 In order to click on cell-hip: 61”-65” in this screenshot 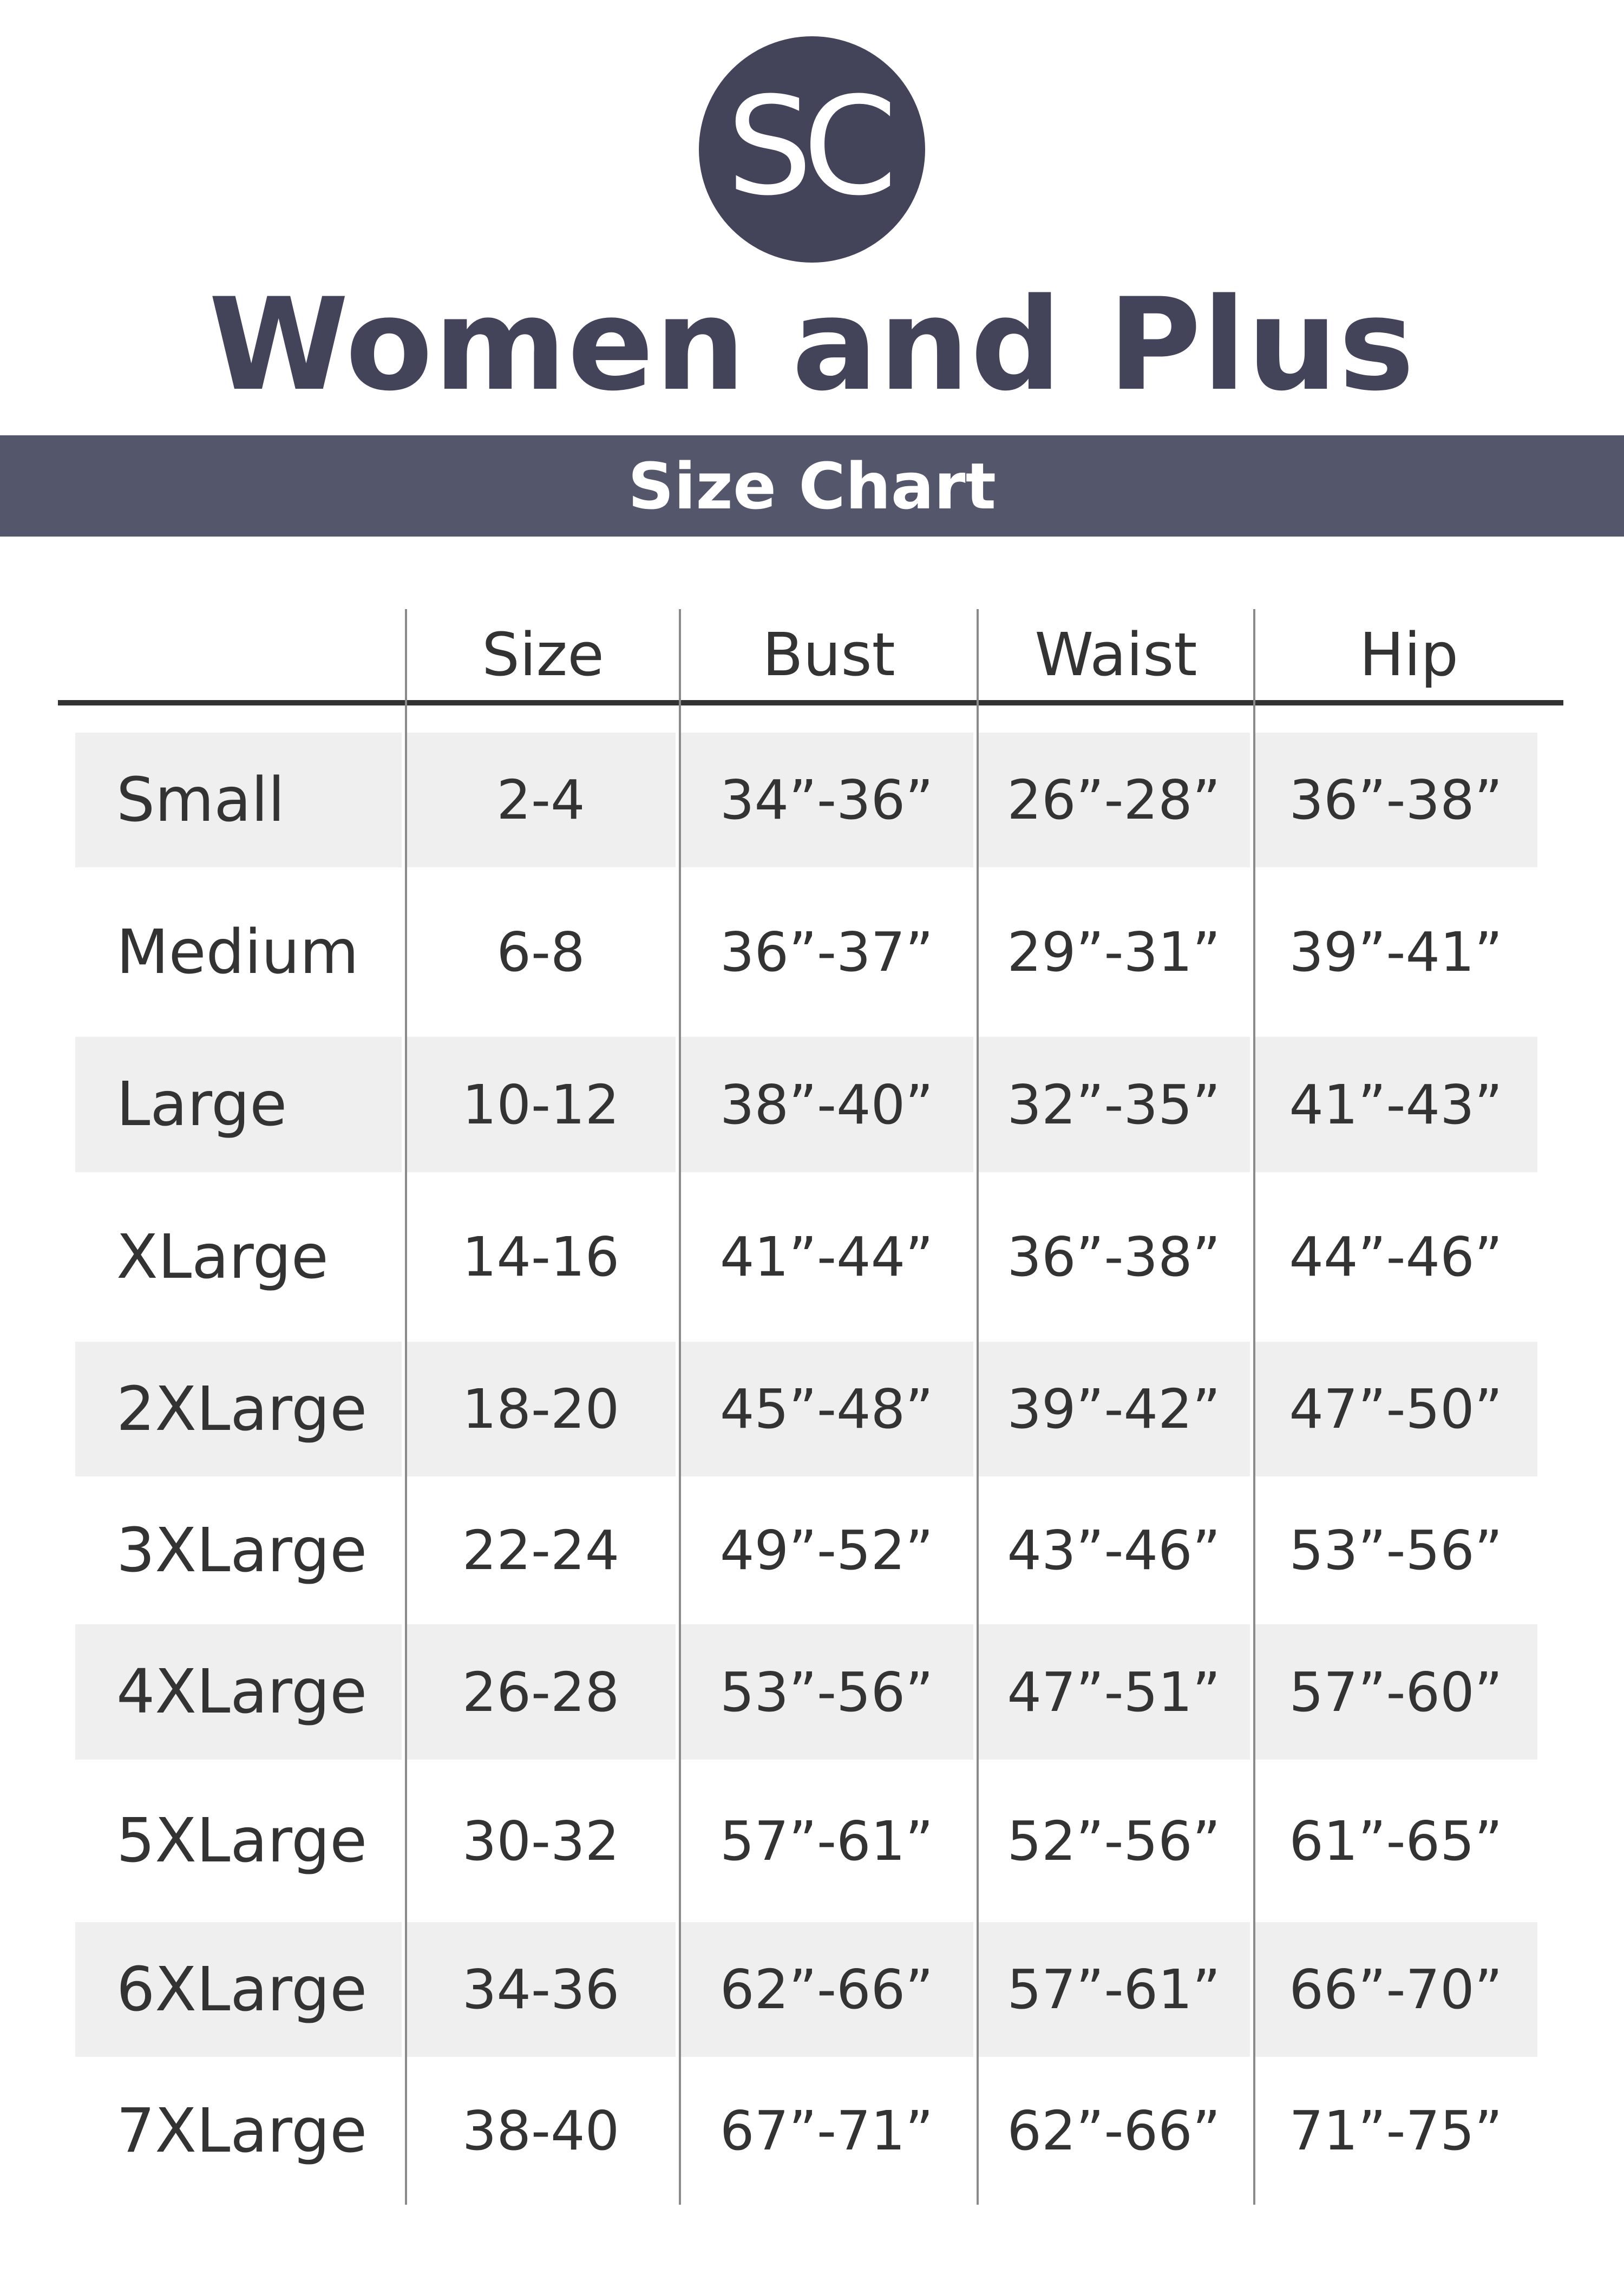, I will do `click(1396, 1841)`.